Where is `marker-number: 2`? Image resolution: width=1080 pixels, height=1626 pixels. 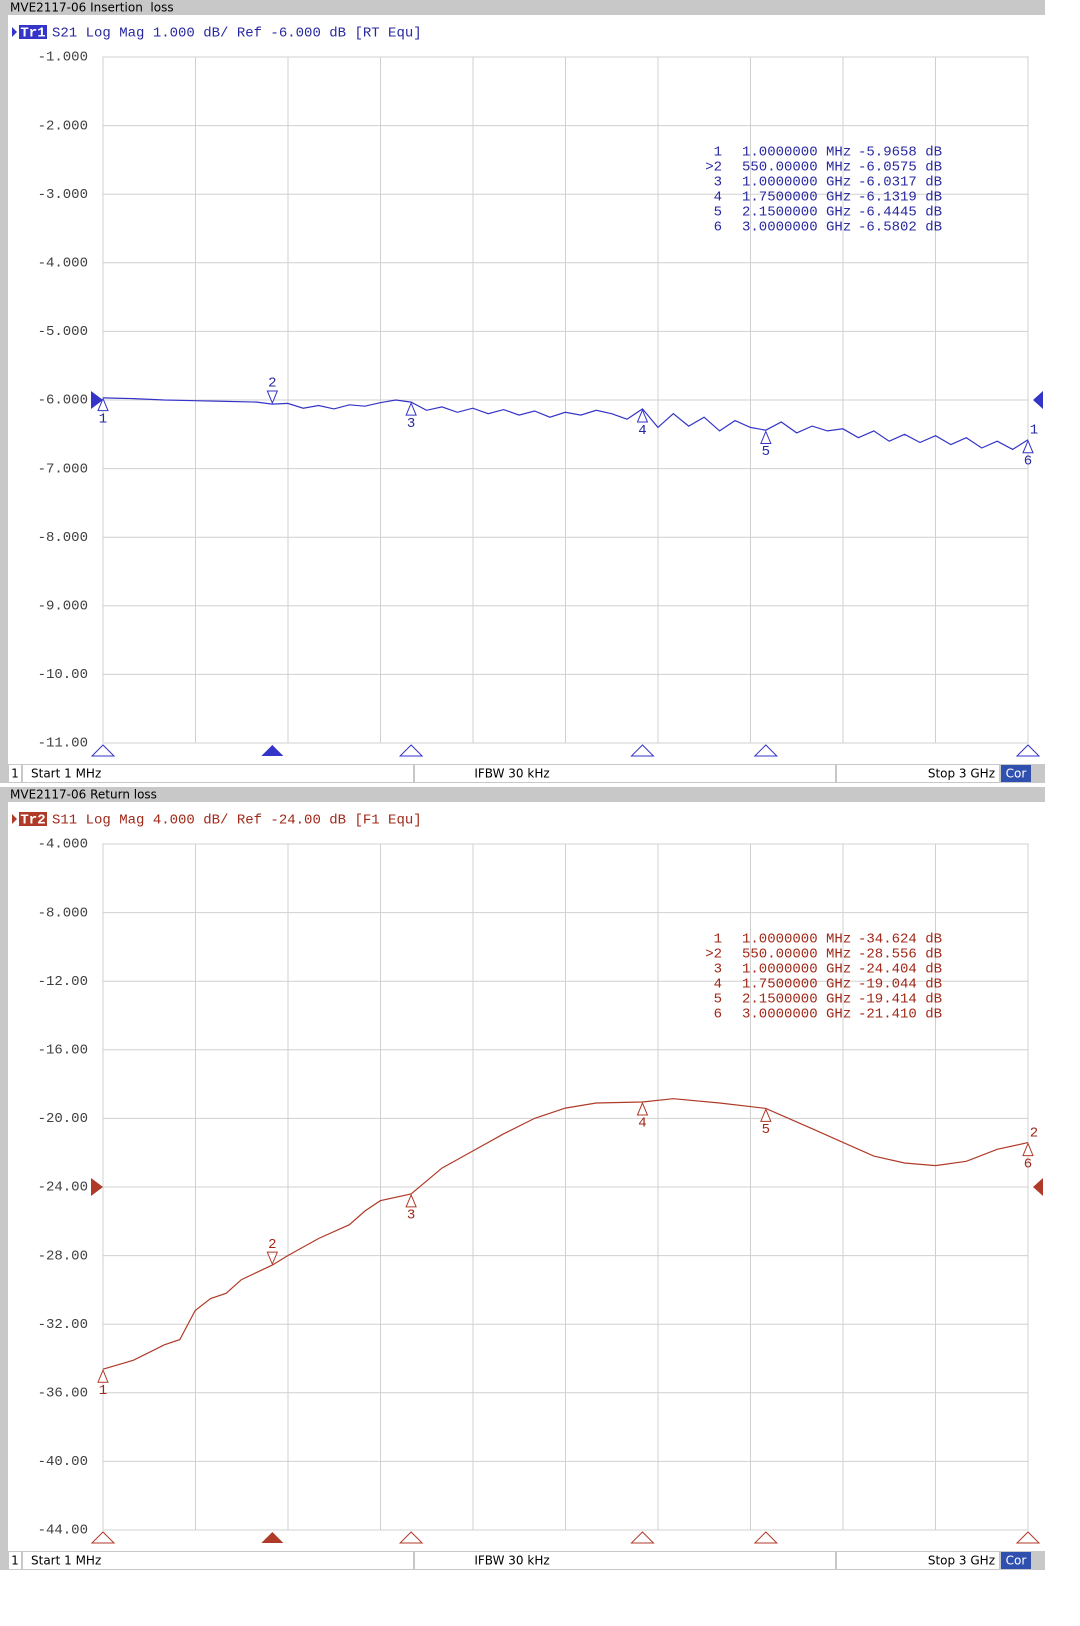
marker-number: 2 is located at coordinates (272, 1245).